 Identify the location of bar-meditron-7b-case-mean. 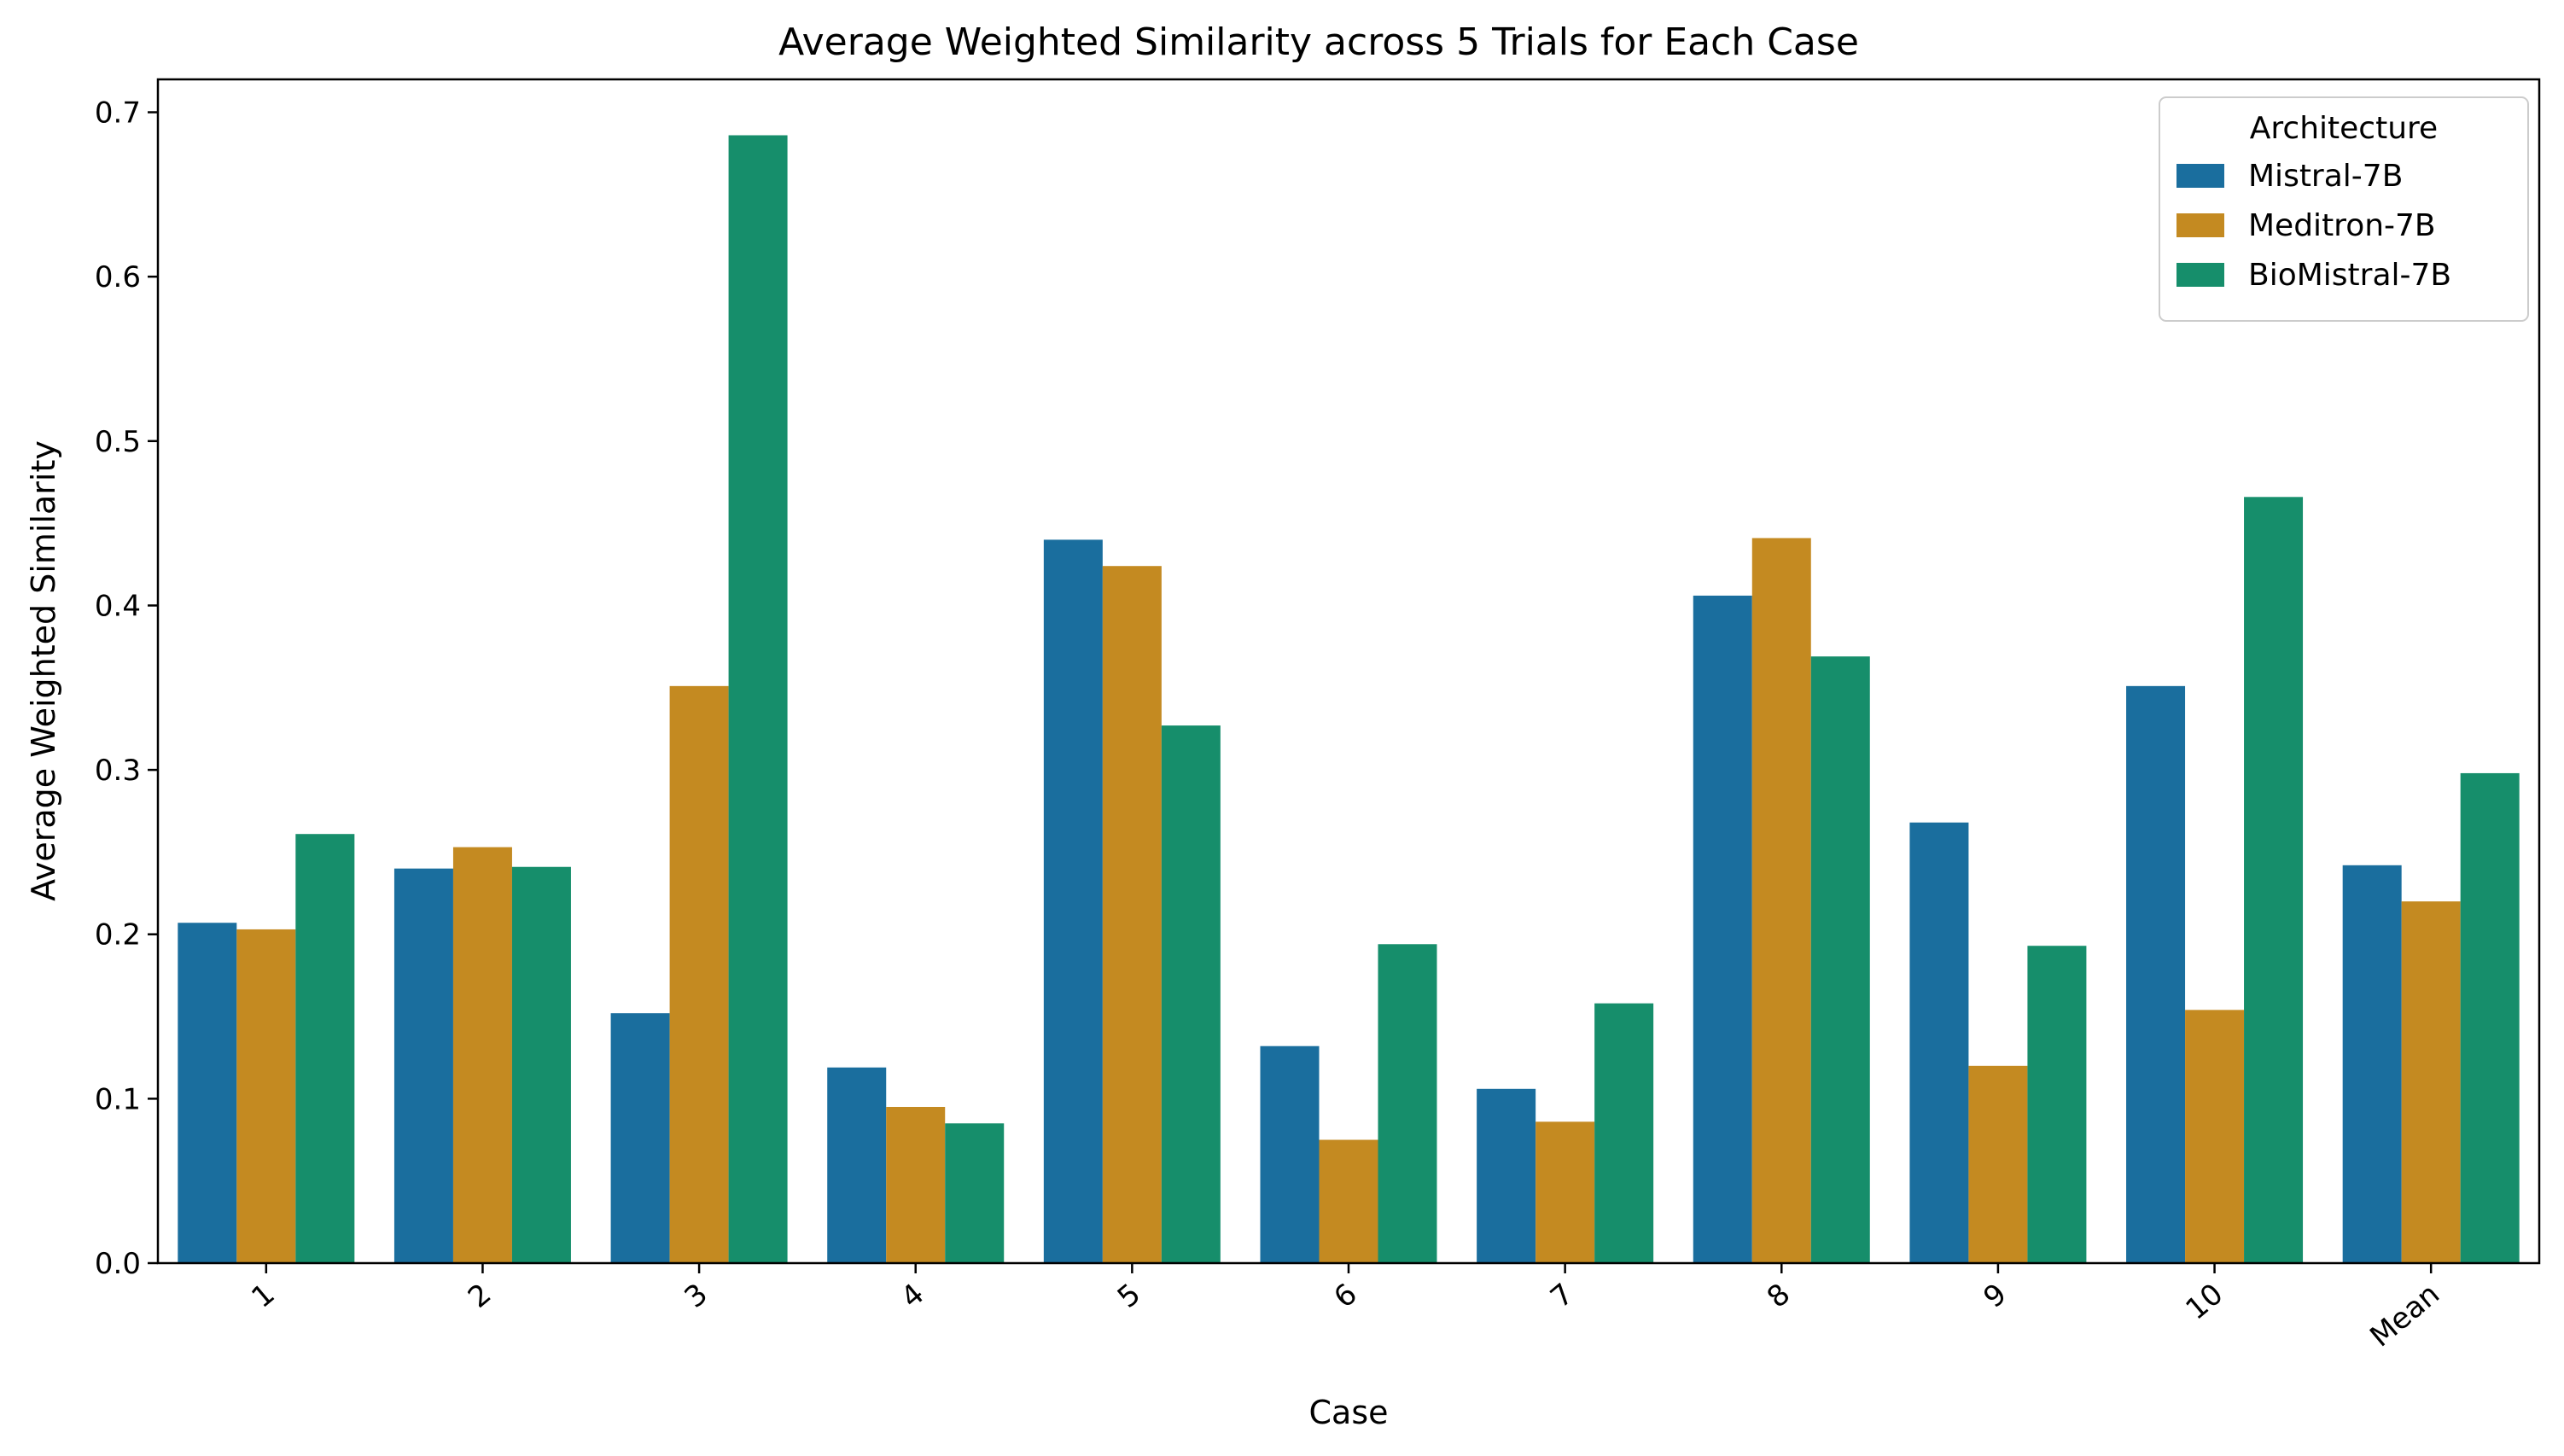
(2431, 1082).